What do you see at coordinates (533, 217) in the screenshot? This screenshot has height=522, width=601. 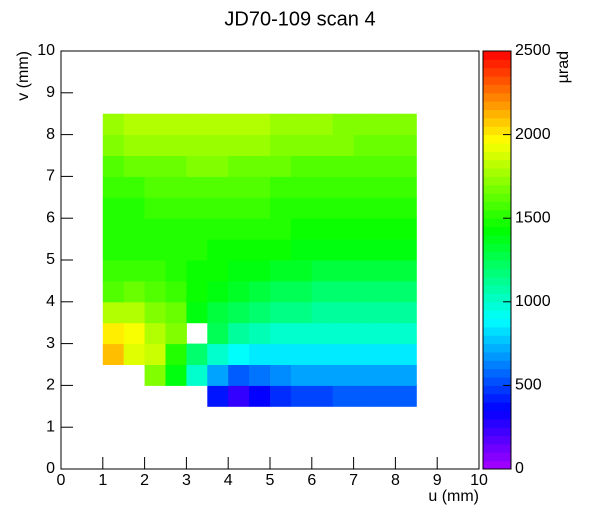 I see `colorbar-tick-label: 1500` at bounding box center [533, 217].